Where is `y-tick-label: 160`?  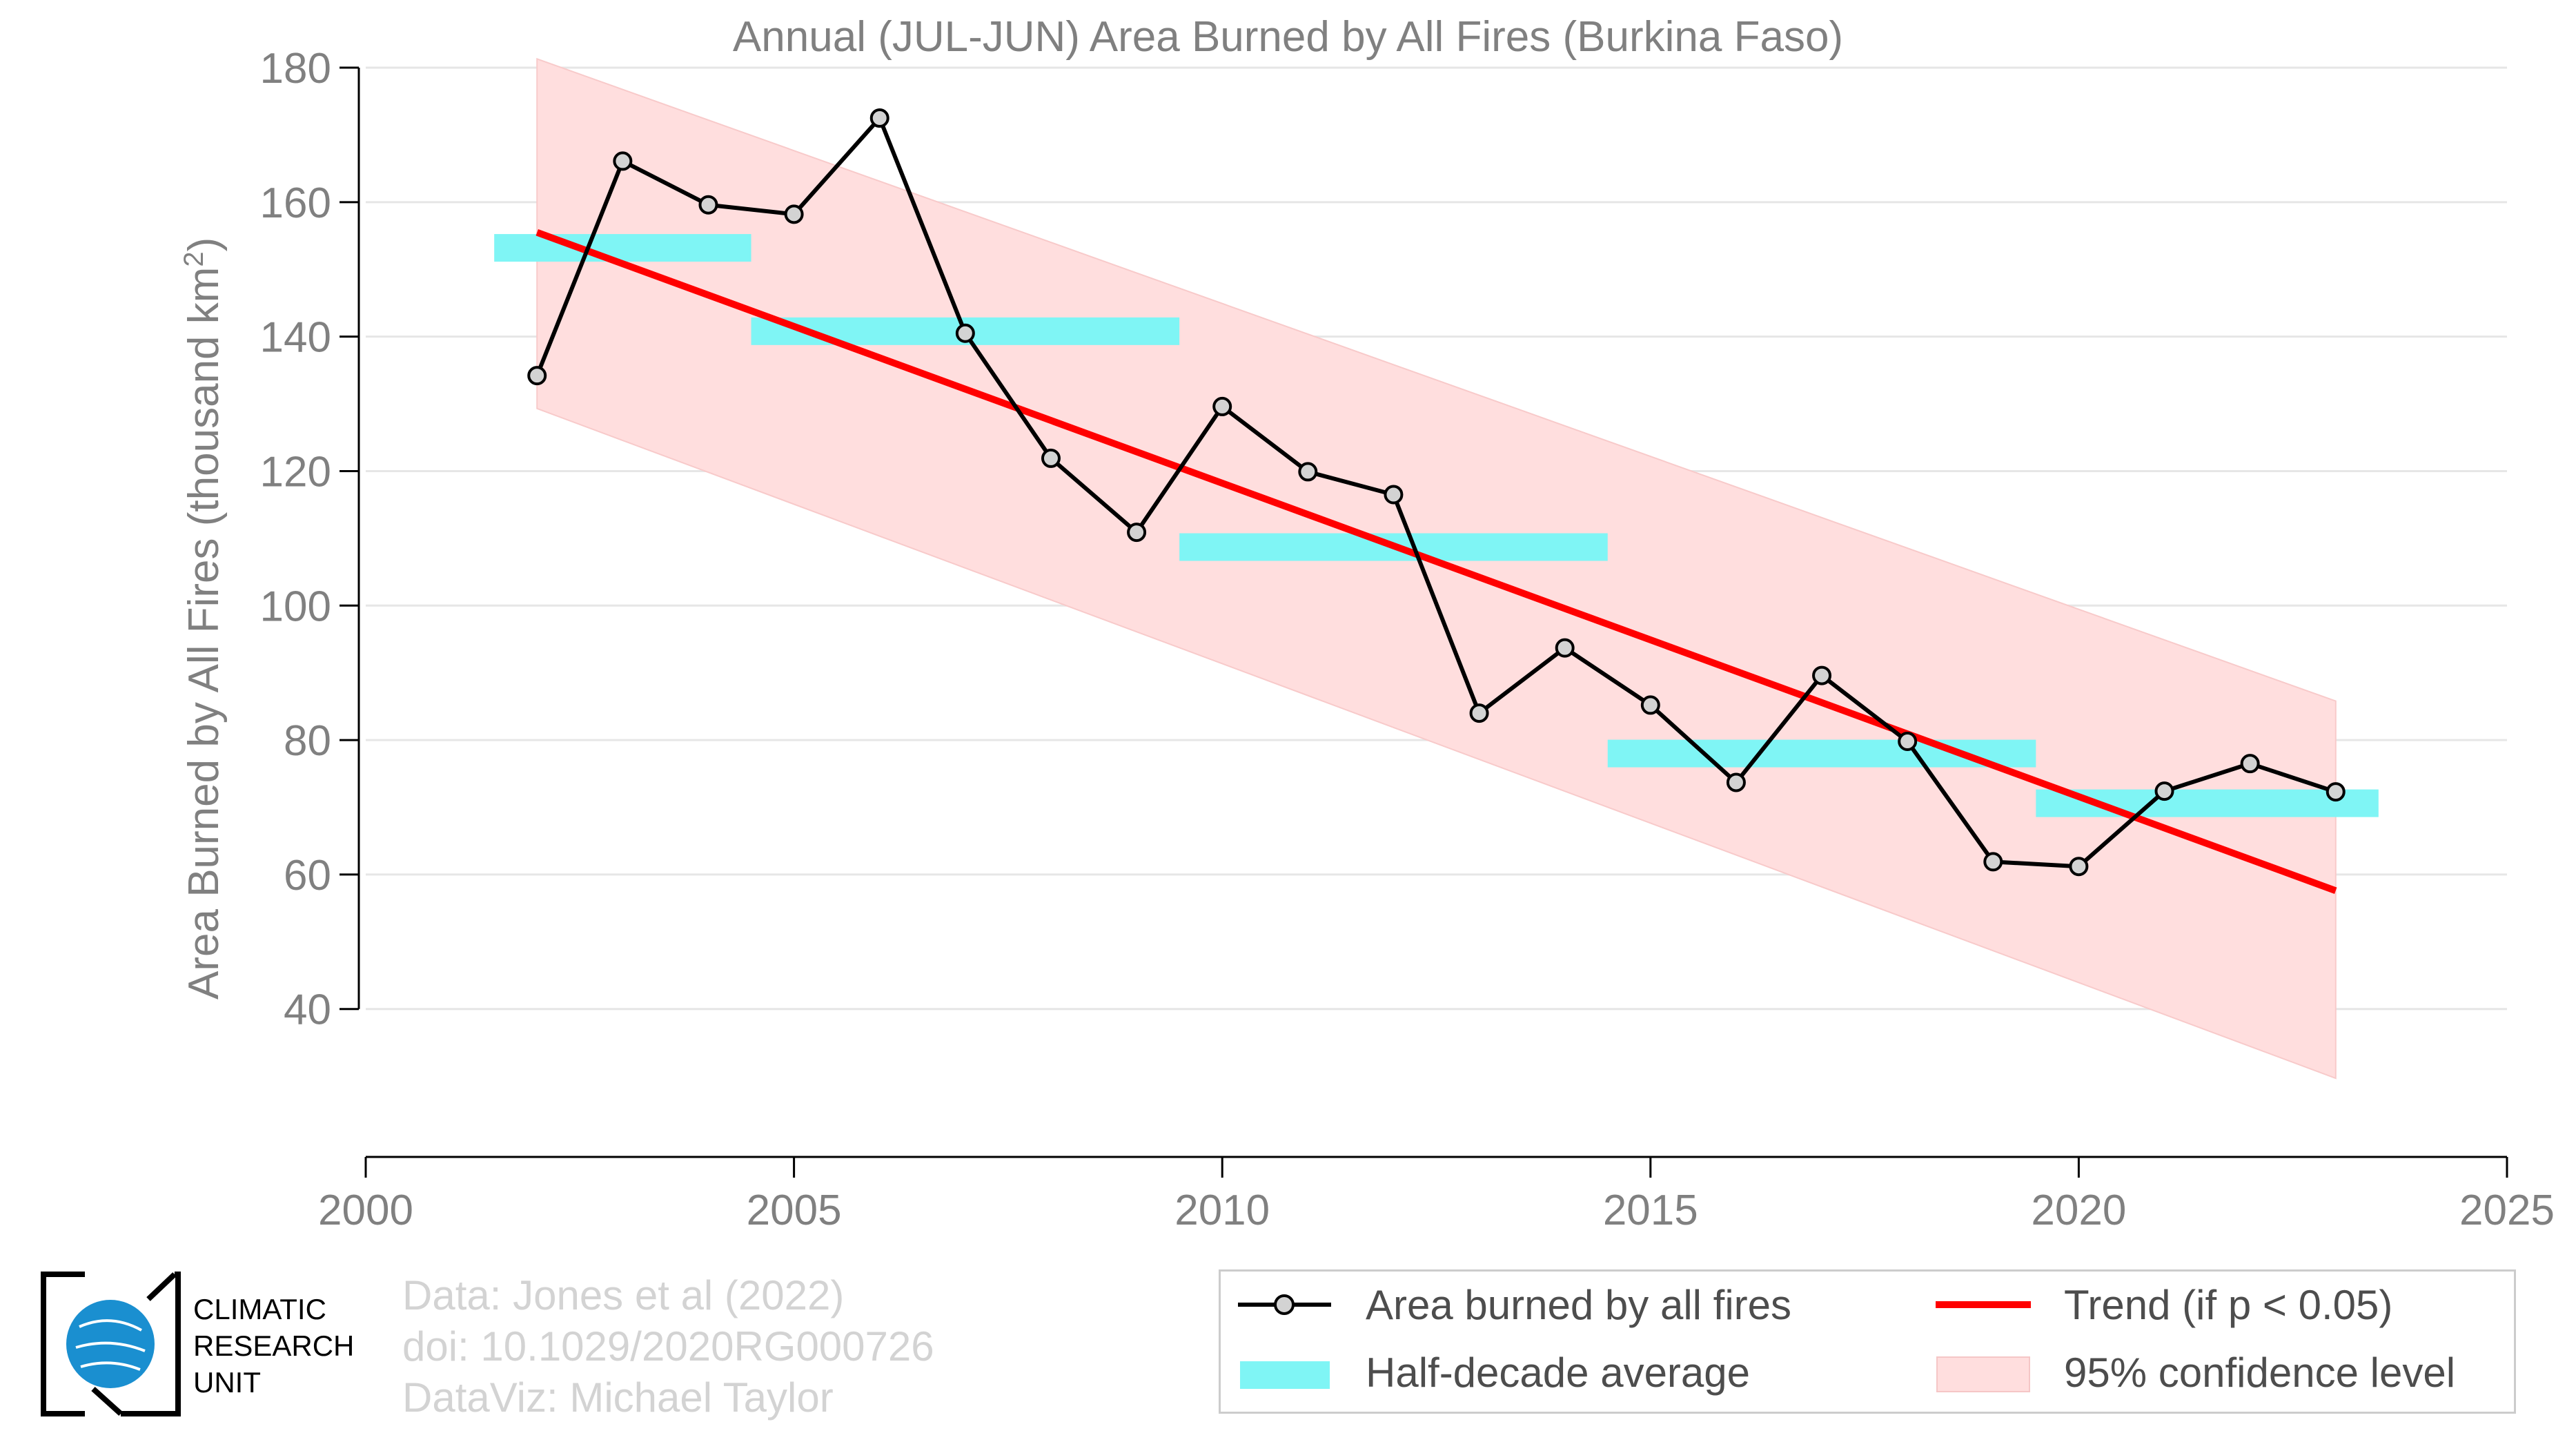 y-tick-label: 160 is located at coordinates (295, 203).